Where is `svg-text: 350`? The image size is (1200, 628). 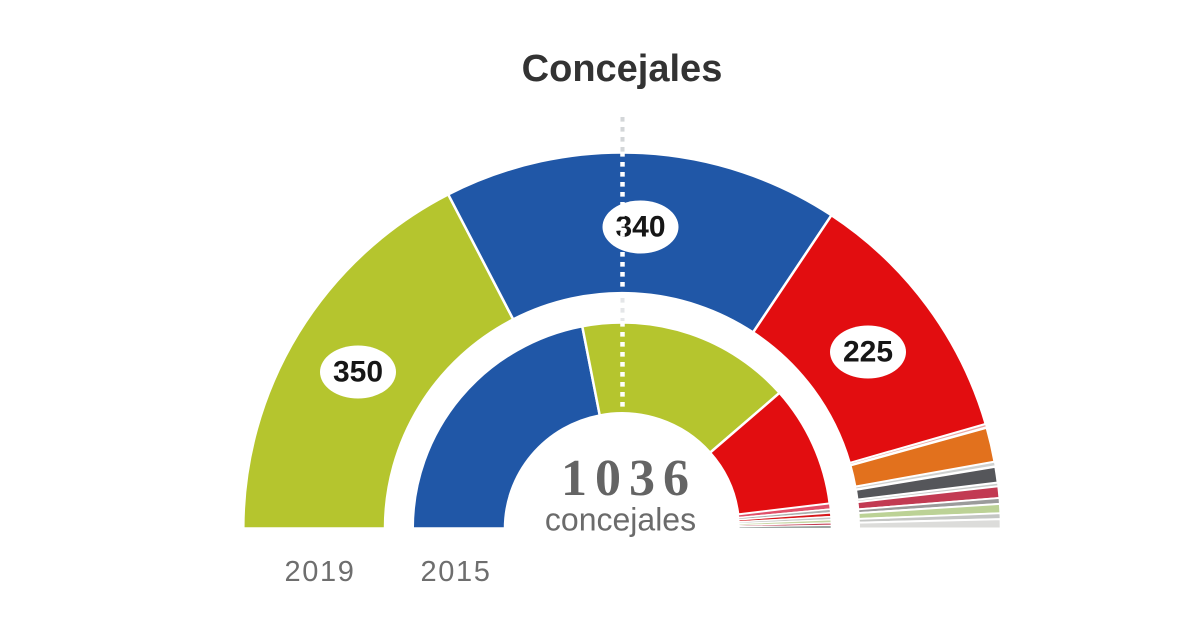 svg-text: 350 is located at coordinates (358, 372).